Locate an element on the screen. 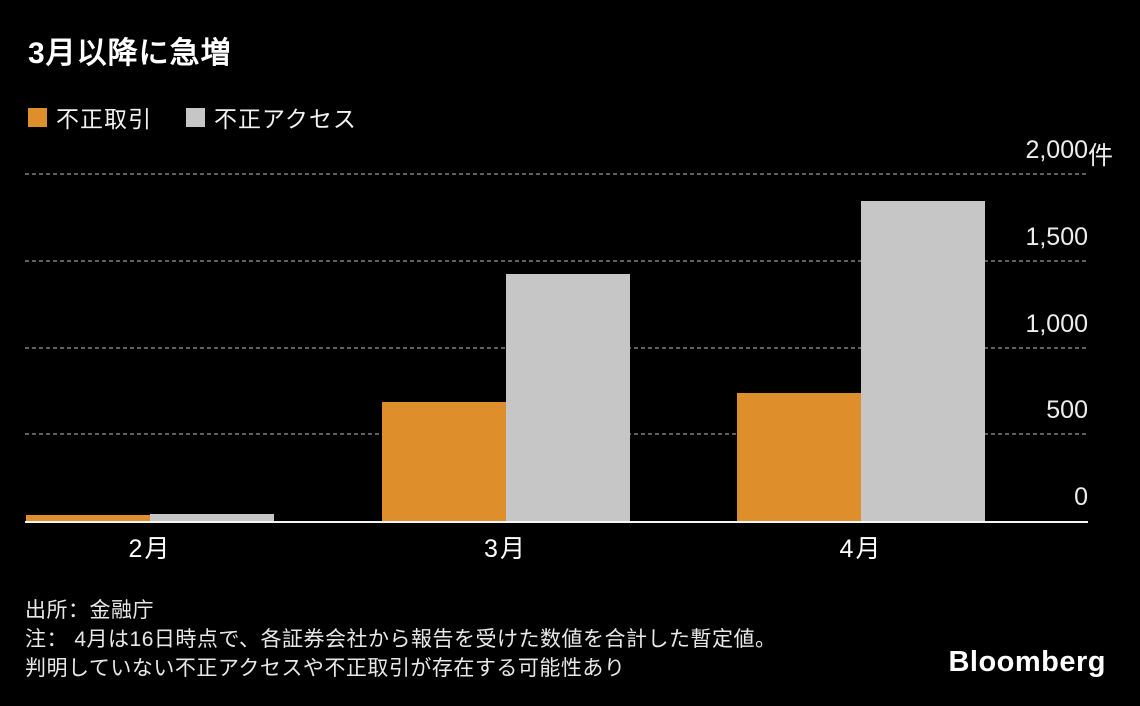  legend-label-fraudulent-trading: 不正取引 is located at coordinates (104, 119).